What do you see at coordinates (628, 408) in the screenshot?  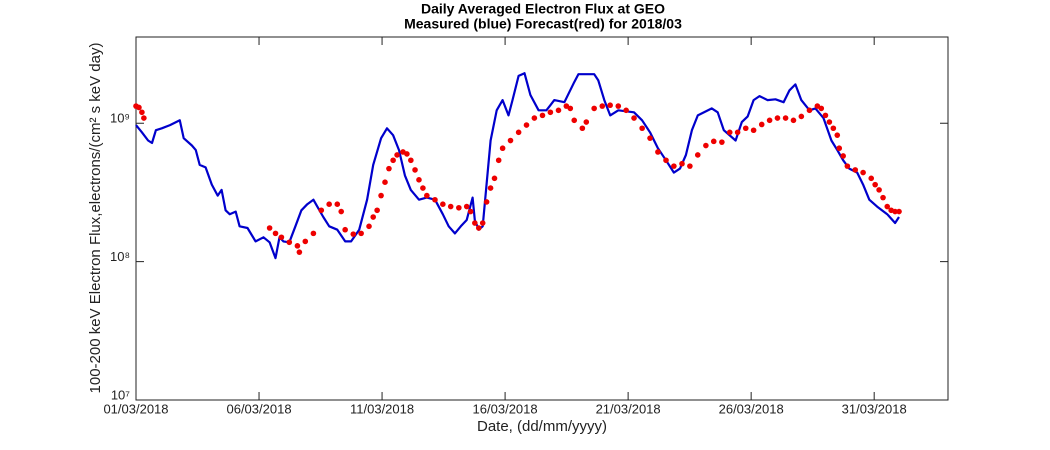 I see `x-tick-label: 21/03/2018` at bounding box center [628, 408].